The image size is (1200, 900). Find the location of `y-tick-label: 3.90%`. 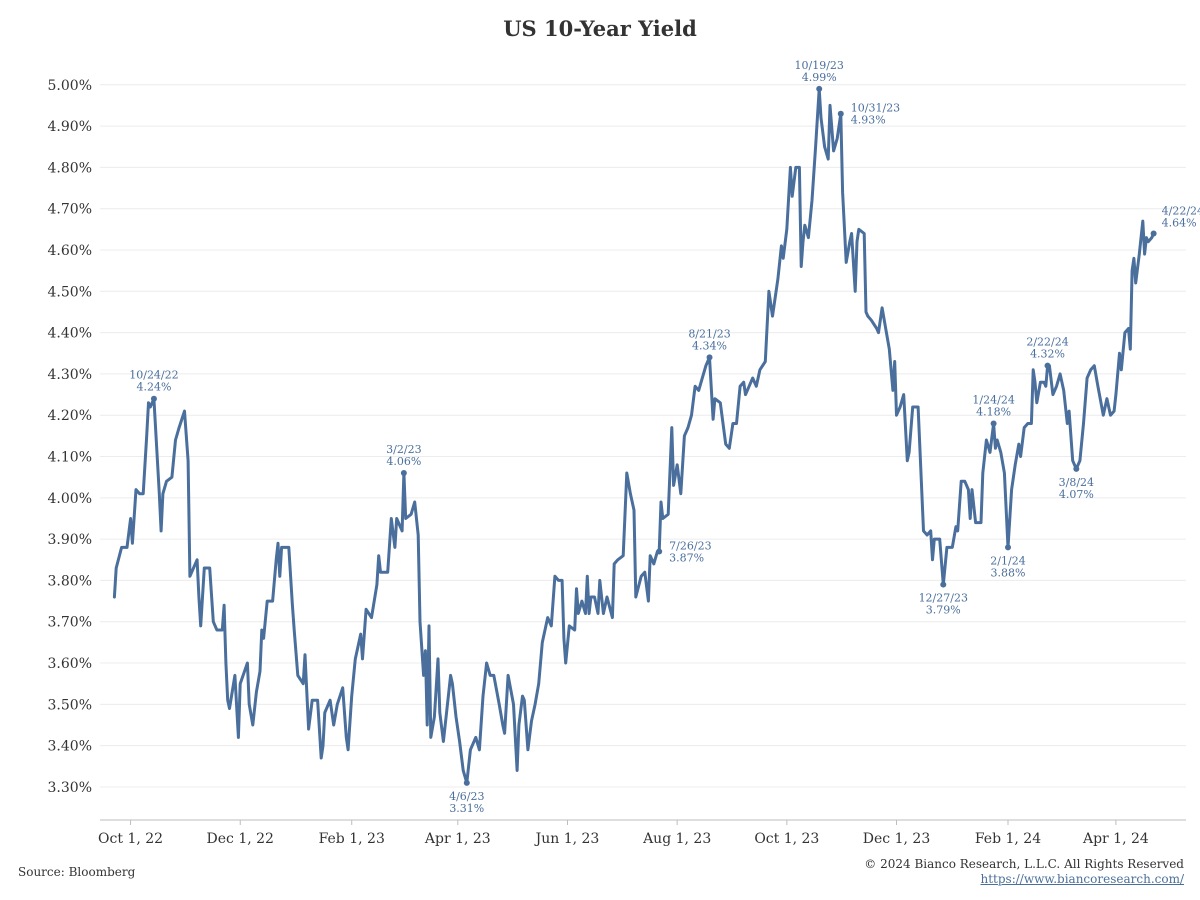

y-tick-label: 3.90% is located at coordinates (70, 540).